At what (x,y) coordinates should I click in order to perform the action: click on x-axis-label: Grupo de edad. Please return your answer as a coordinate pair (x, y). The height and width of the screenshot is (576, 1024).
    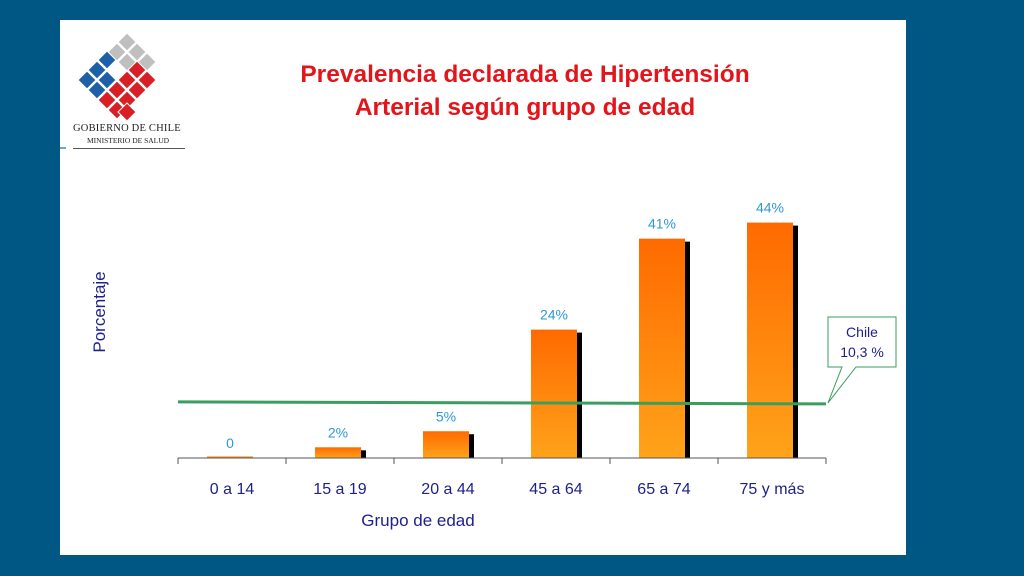
    Looking at the image, I should click on (418, 520).